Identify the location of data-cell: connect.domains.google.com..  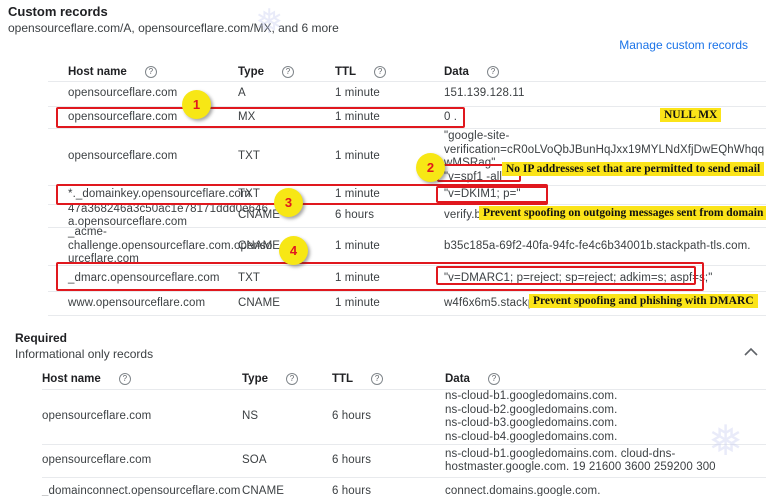
(523, 490).